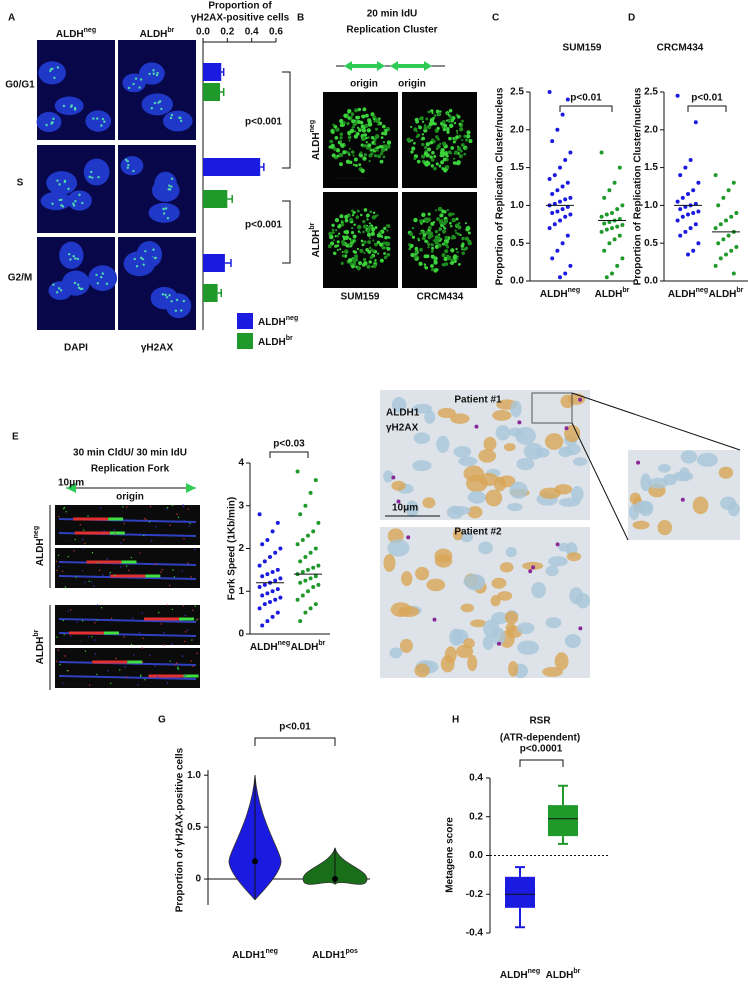 The image size is (748, 989). What do you see at coordinates (154, 34) in the screenshot?
I see `column-label-base: ALDH` at bounding box center [154, 34].